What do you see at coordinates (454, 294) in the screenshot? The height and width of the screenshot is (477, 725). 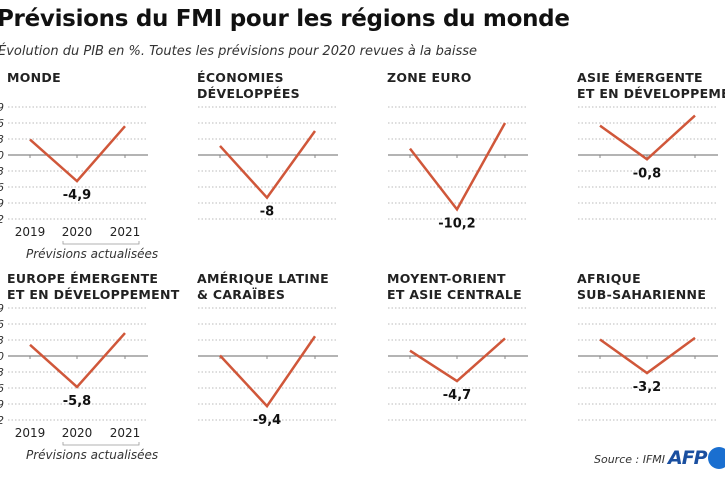 I see `panel-title: ET ASIE CENTRALE` at bounding box center [454, 294].